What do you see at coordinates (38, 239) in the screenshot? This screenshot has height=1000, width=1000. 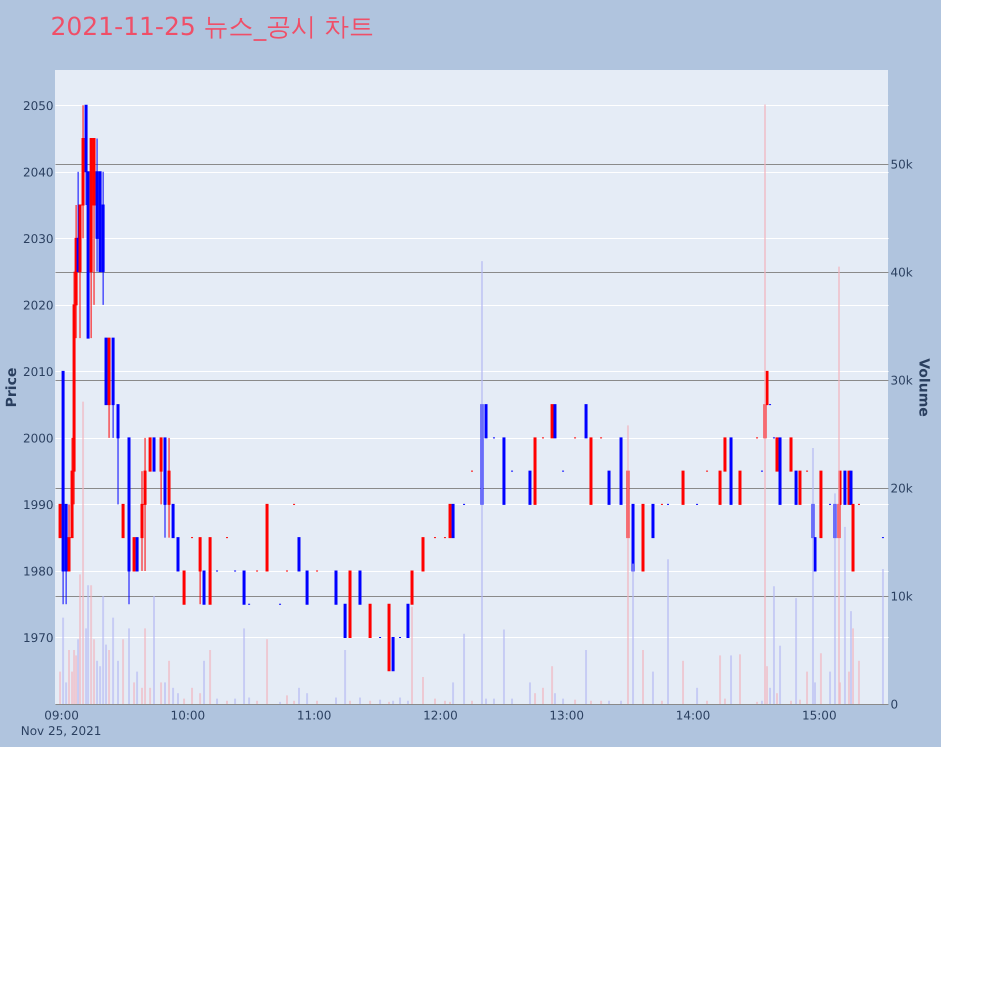 I see `y-tick-label: 2030` at bounding box center [38, 239].